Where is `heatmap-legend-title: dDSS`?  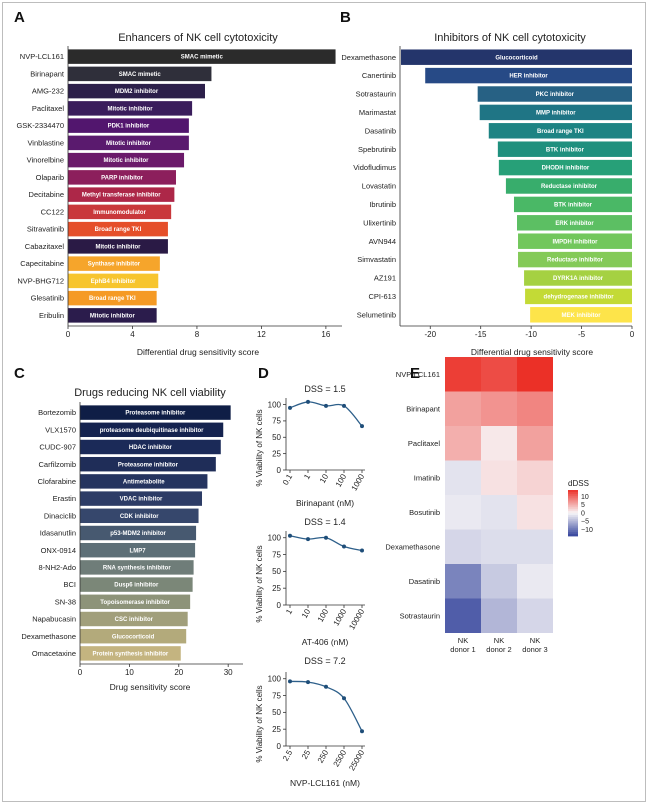 heatmap-legend-title: dDSS is located at coordinates (578, 483).